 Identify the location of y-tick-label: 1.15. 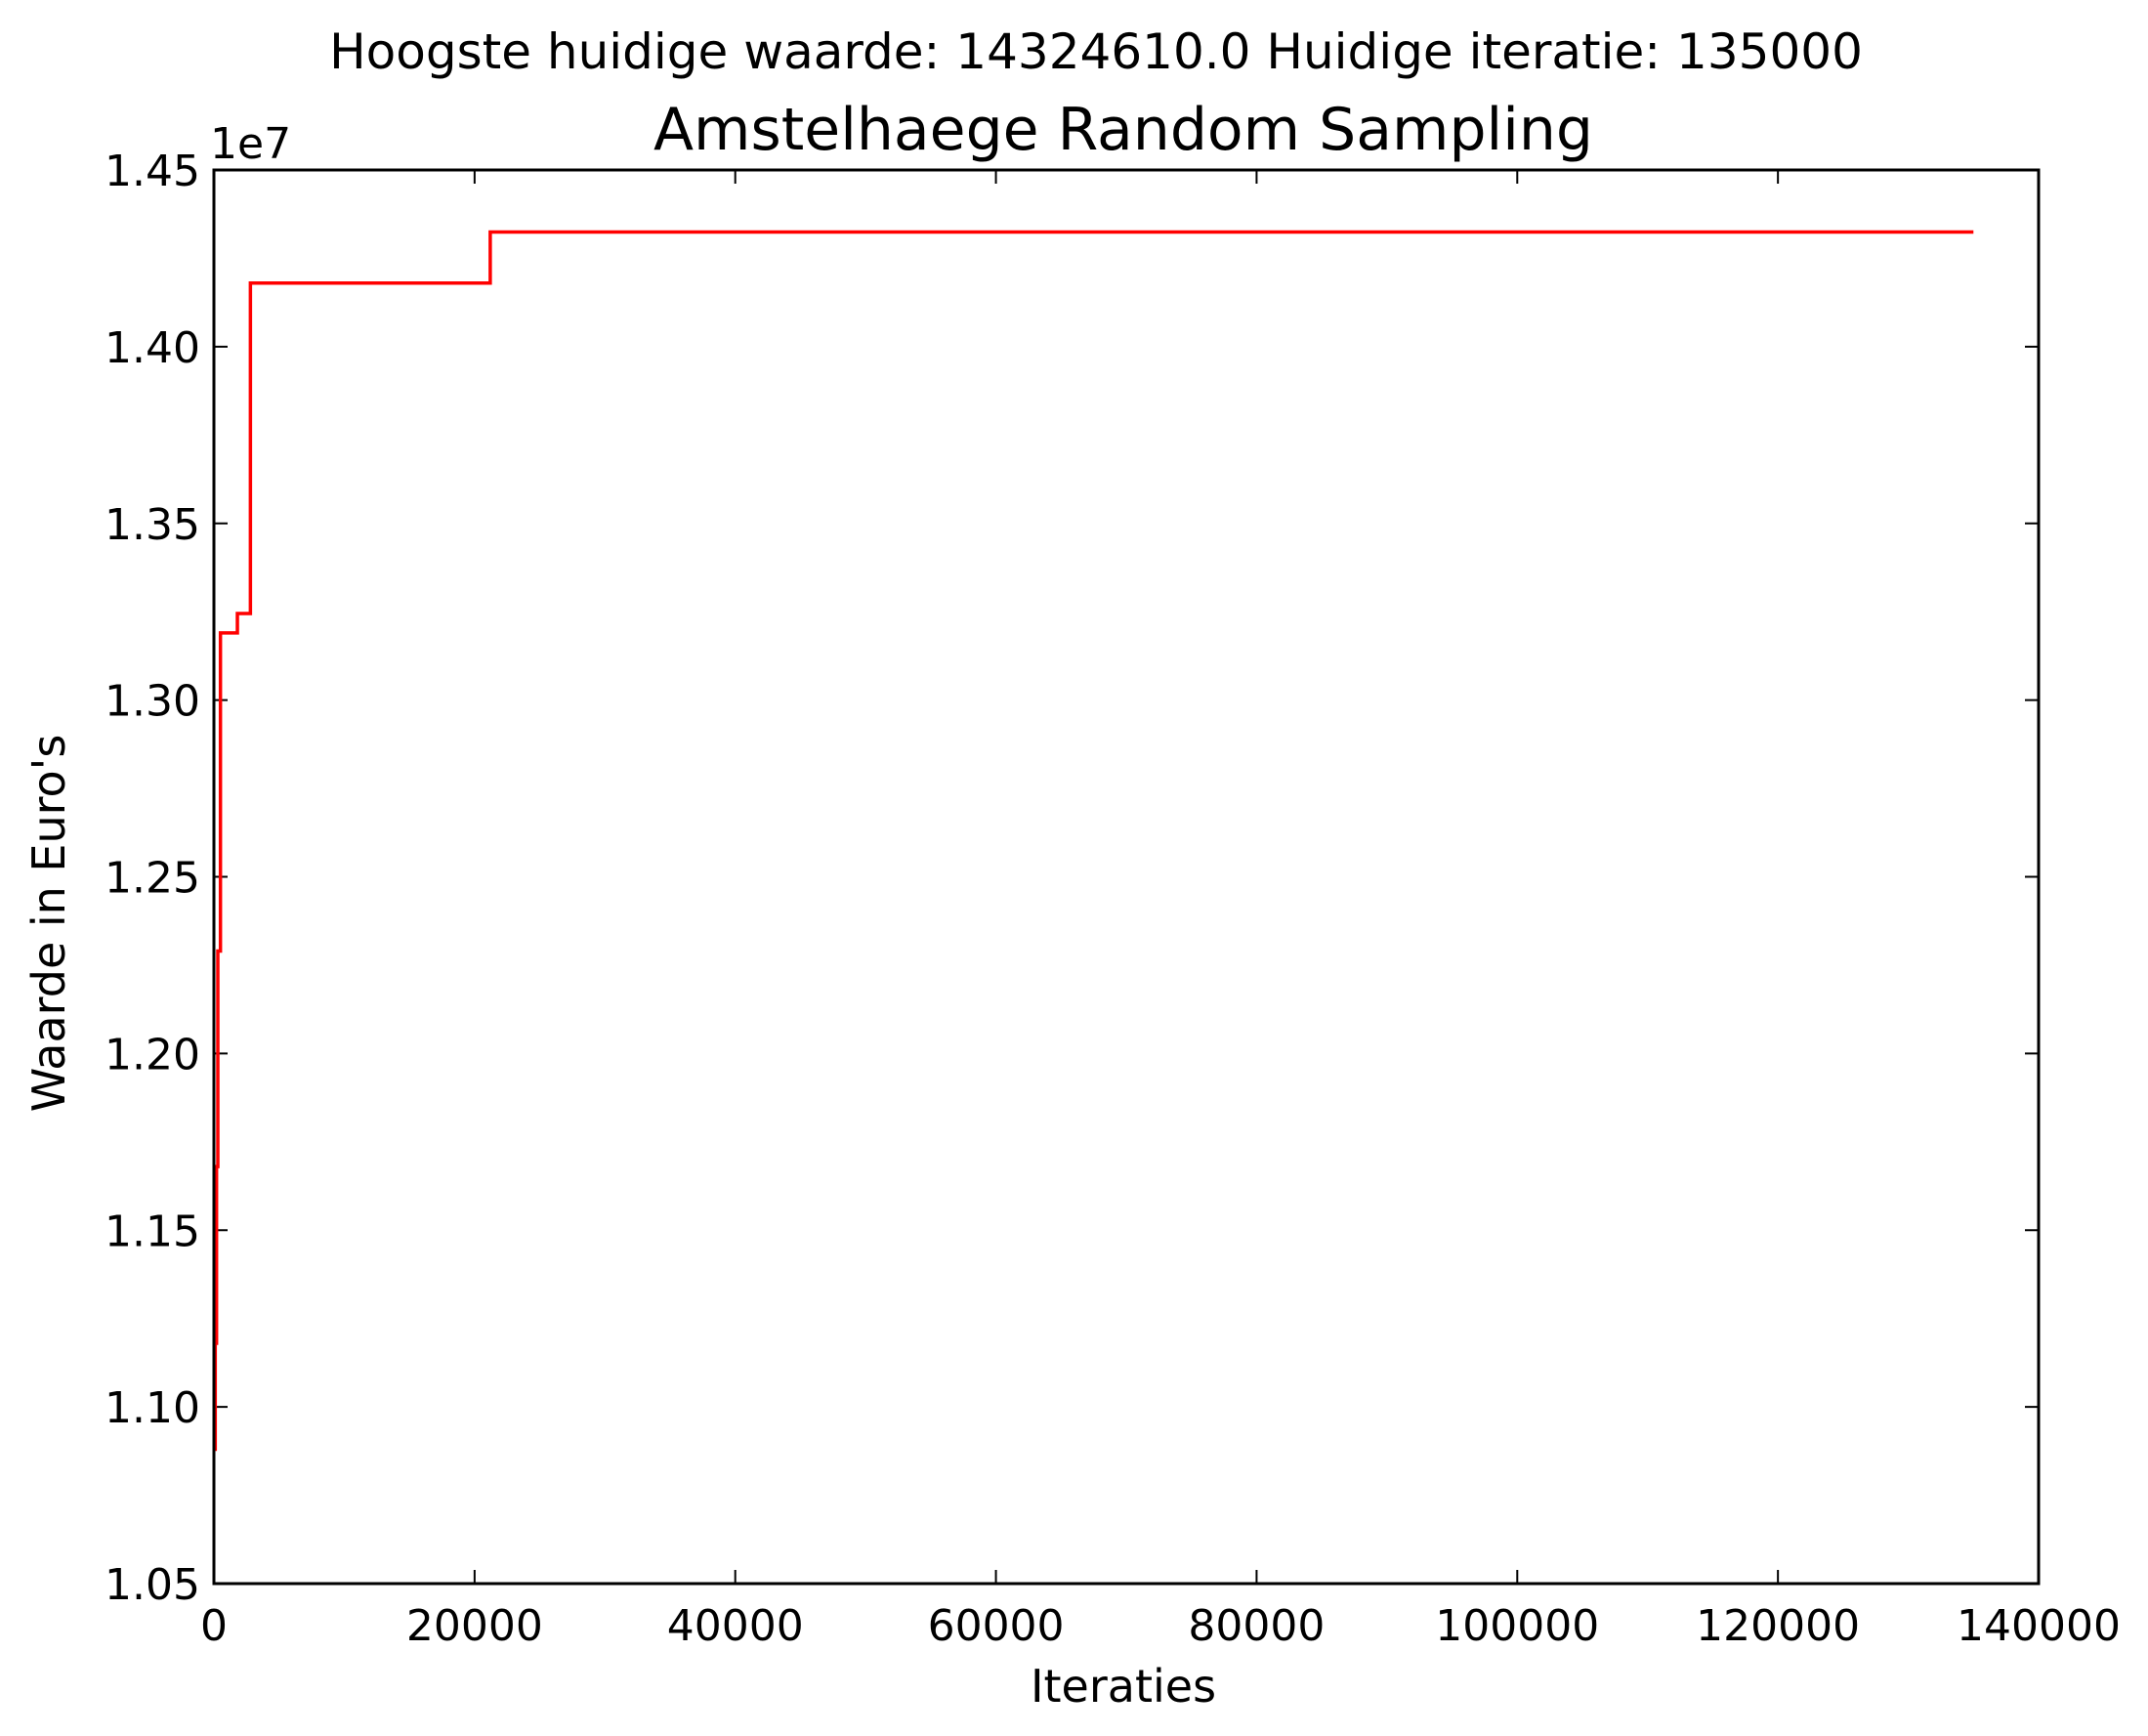
(152, 1231).